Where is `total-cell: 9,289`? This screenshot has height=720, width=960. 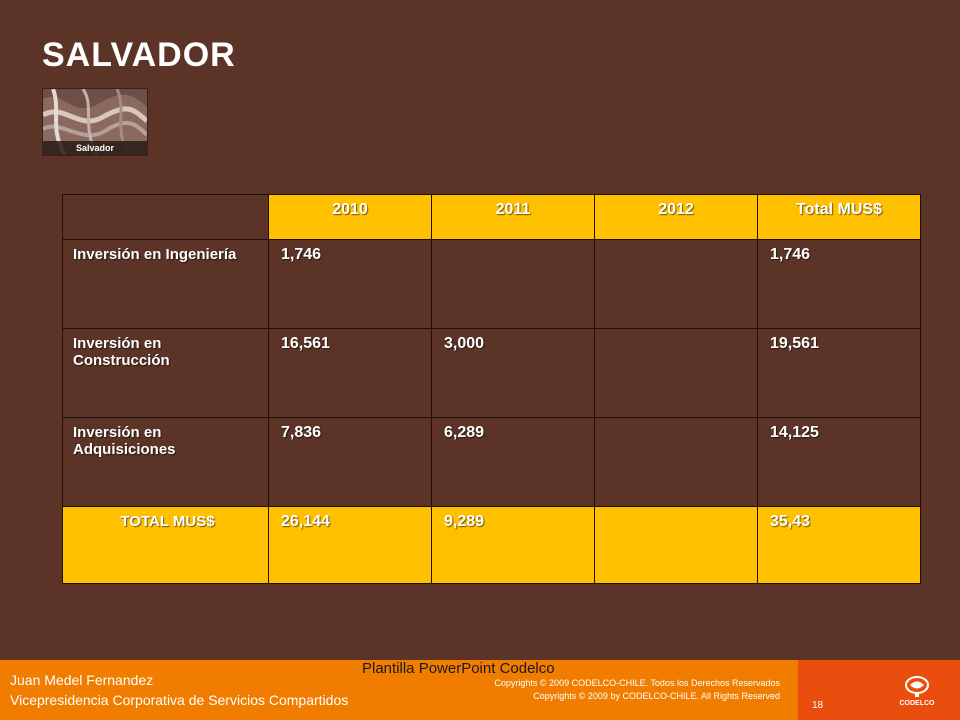
total-cell: 9,289 is located at coordinates (513, 545).